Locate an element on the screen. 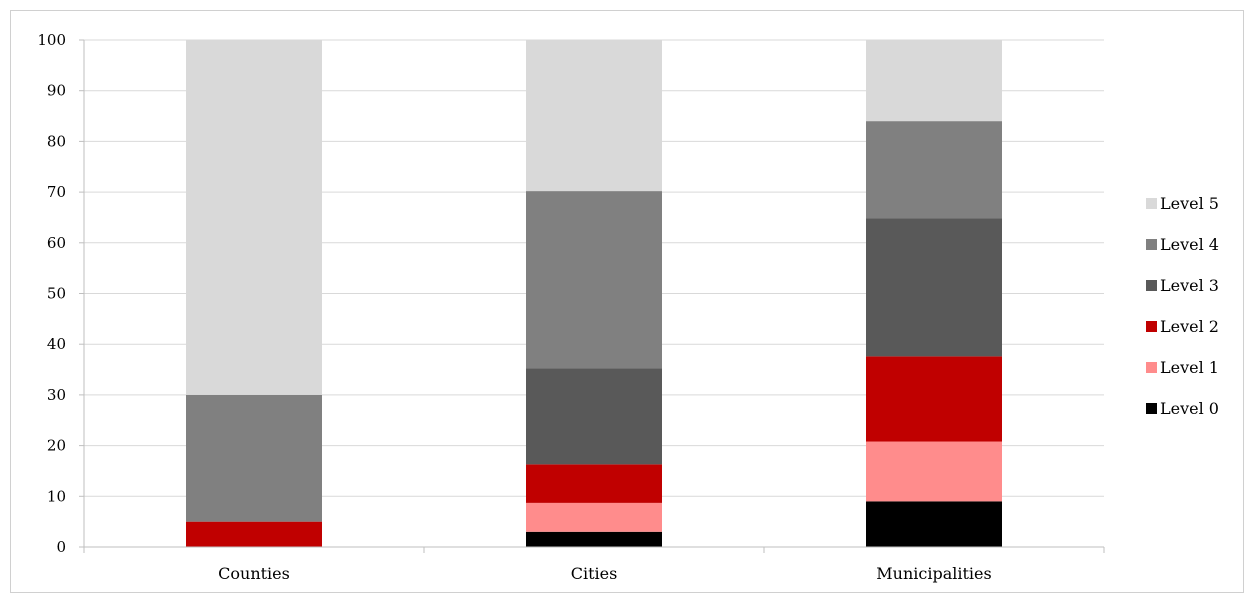  legend-label-level-3: Level 3 is located at coordinates (1189, 285).